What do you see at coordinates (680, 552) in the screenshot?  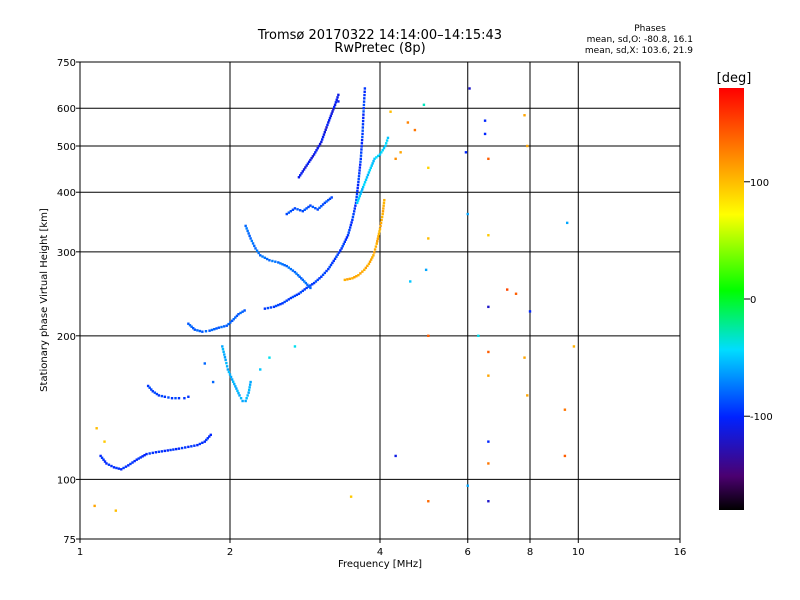 I see `x-tick-label: 16` at bounding box center [680, 552].